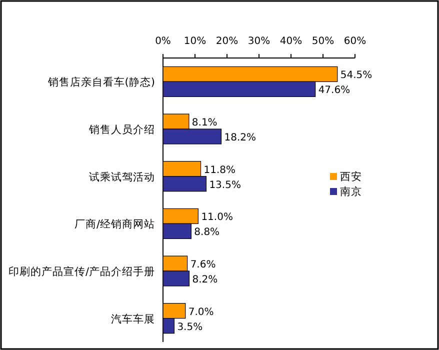 The height and width of the screenshot is (350, 439). I want to click on data-label: 11.8%, so click(220, 170).